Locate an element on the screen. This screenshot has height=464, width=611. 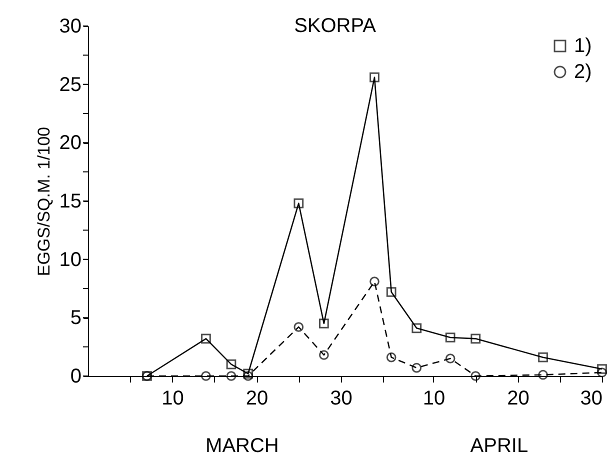
y-tick-label: 0 is located at coordinates (76, 377).